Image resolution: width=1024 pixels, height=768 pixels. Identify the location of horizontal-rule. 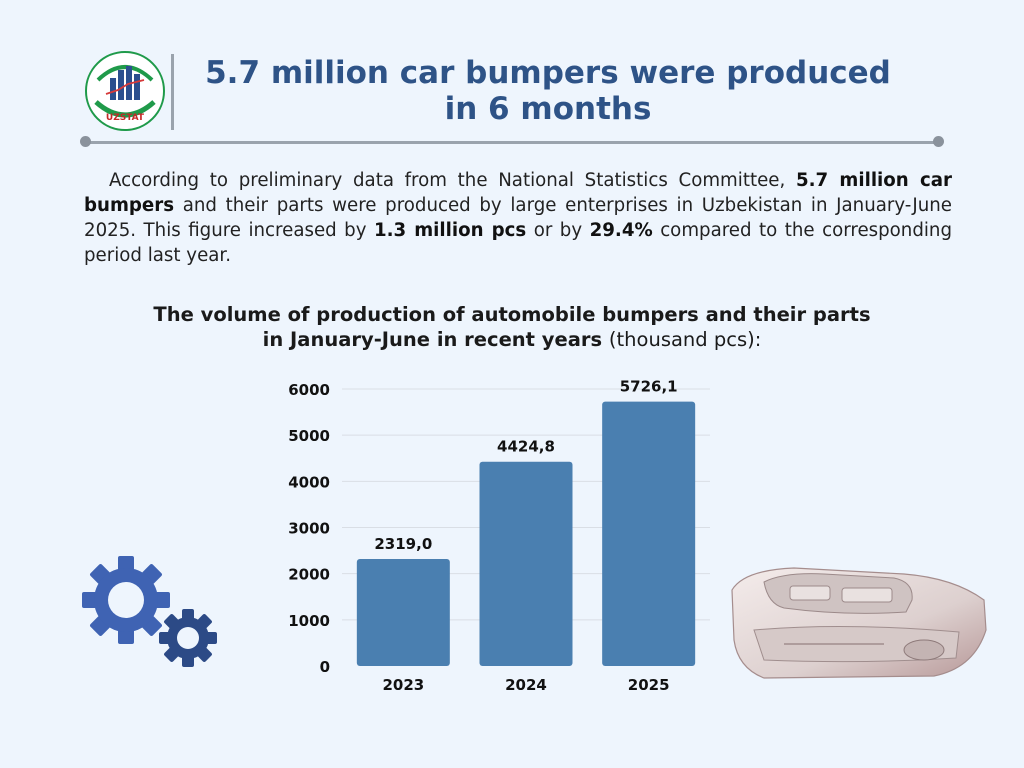
(512, 142).